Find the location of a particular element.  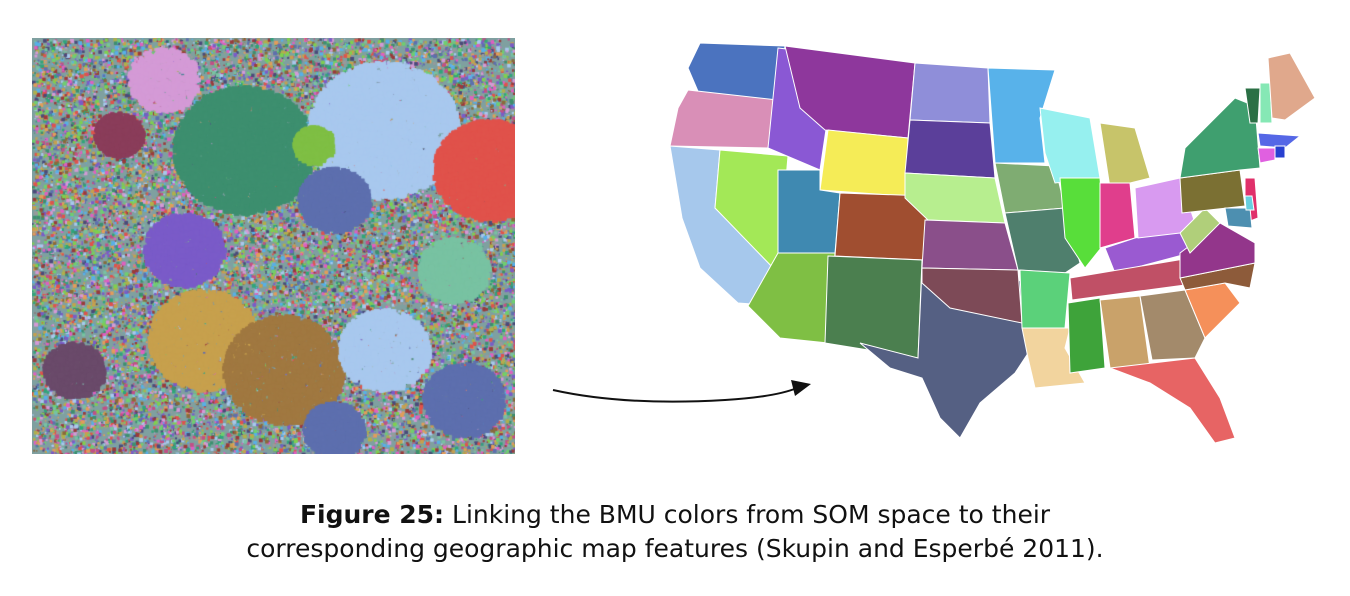

state-in is located at coordinates (1117, 215).